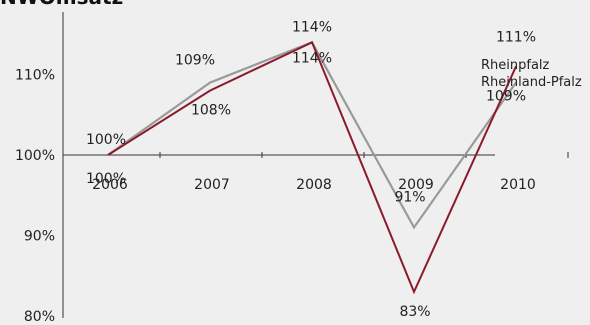  I want to click on data-label: 108%, so click(211, 111).